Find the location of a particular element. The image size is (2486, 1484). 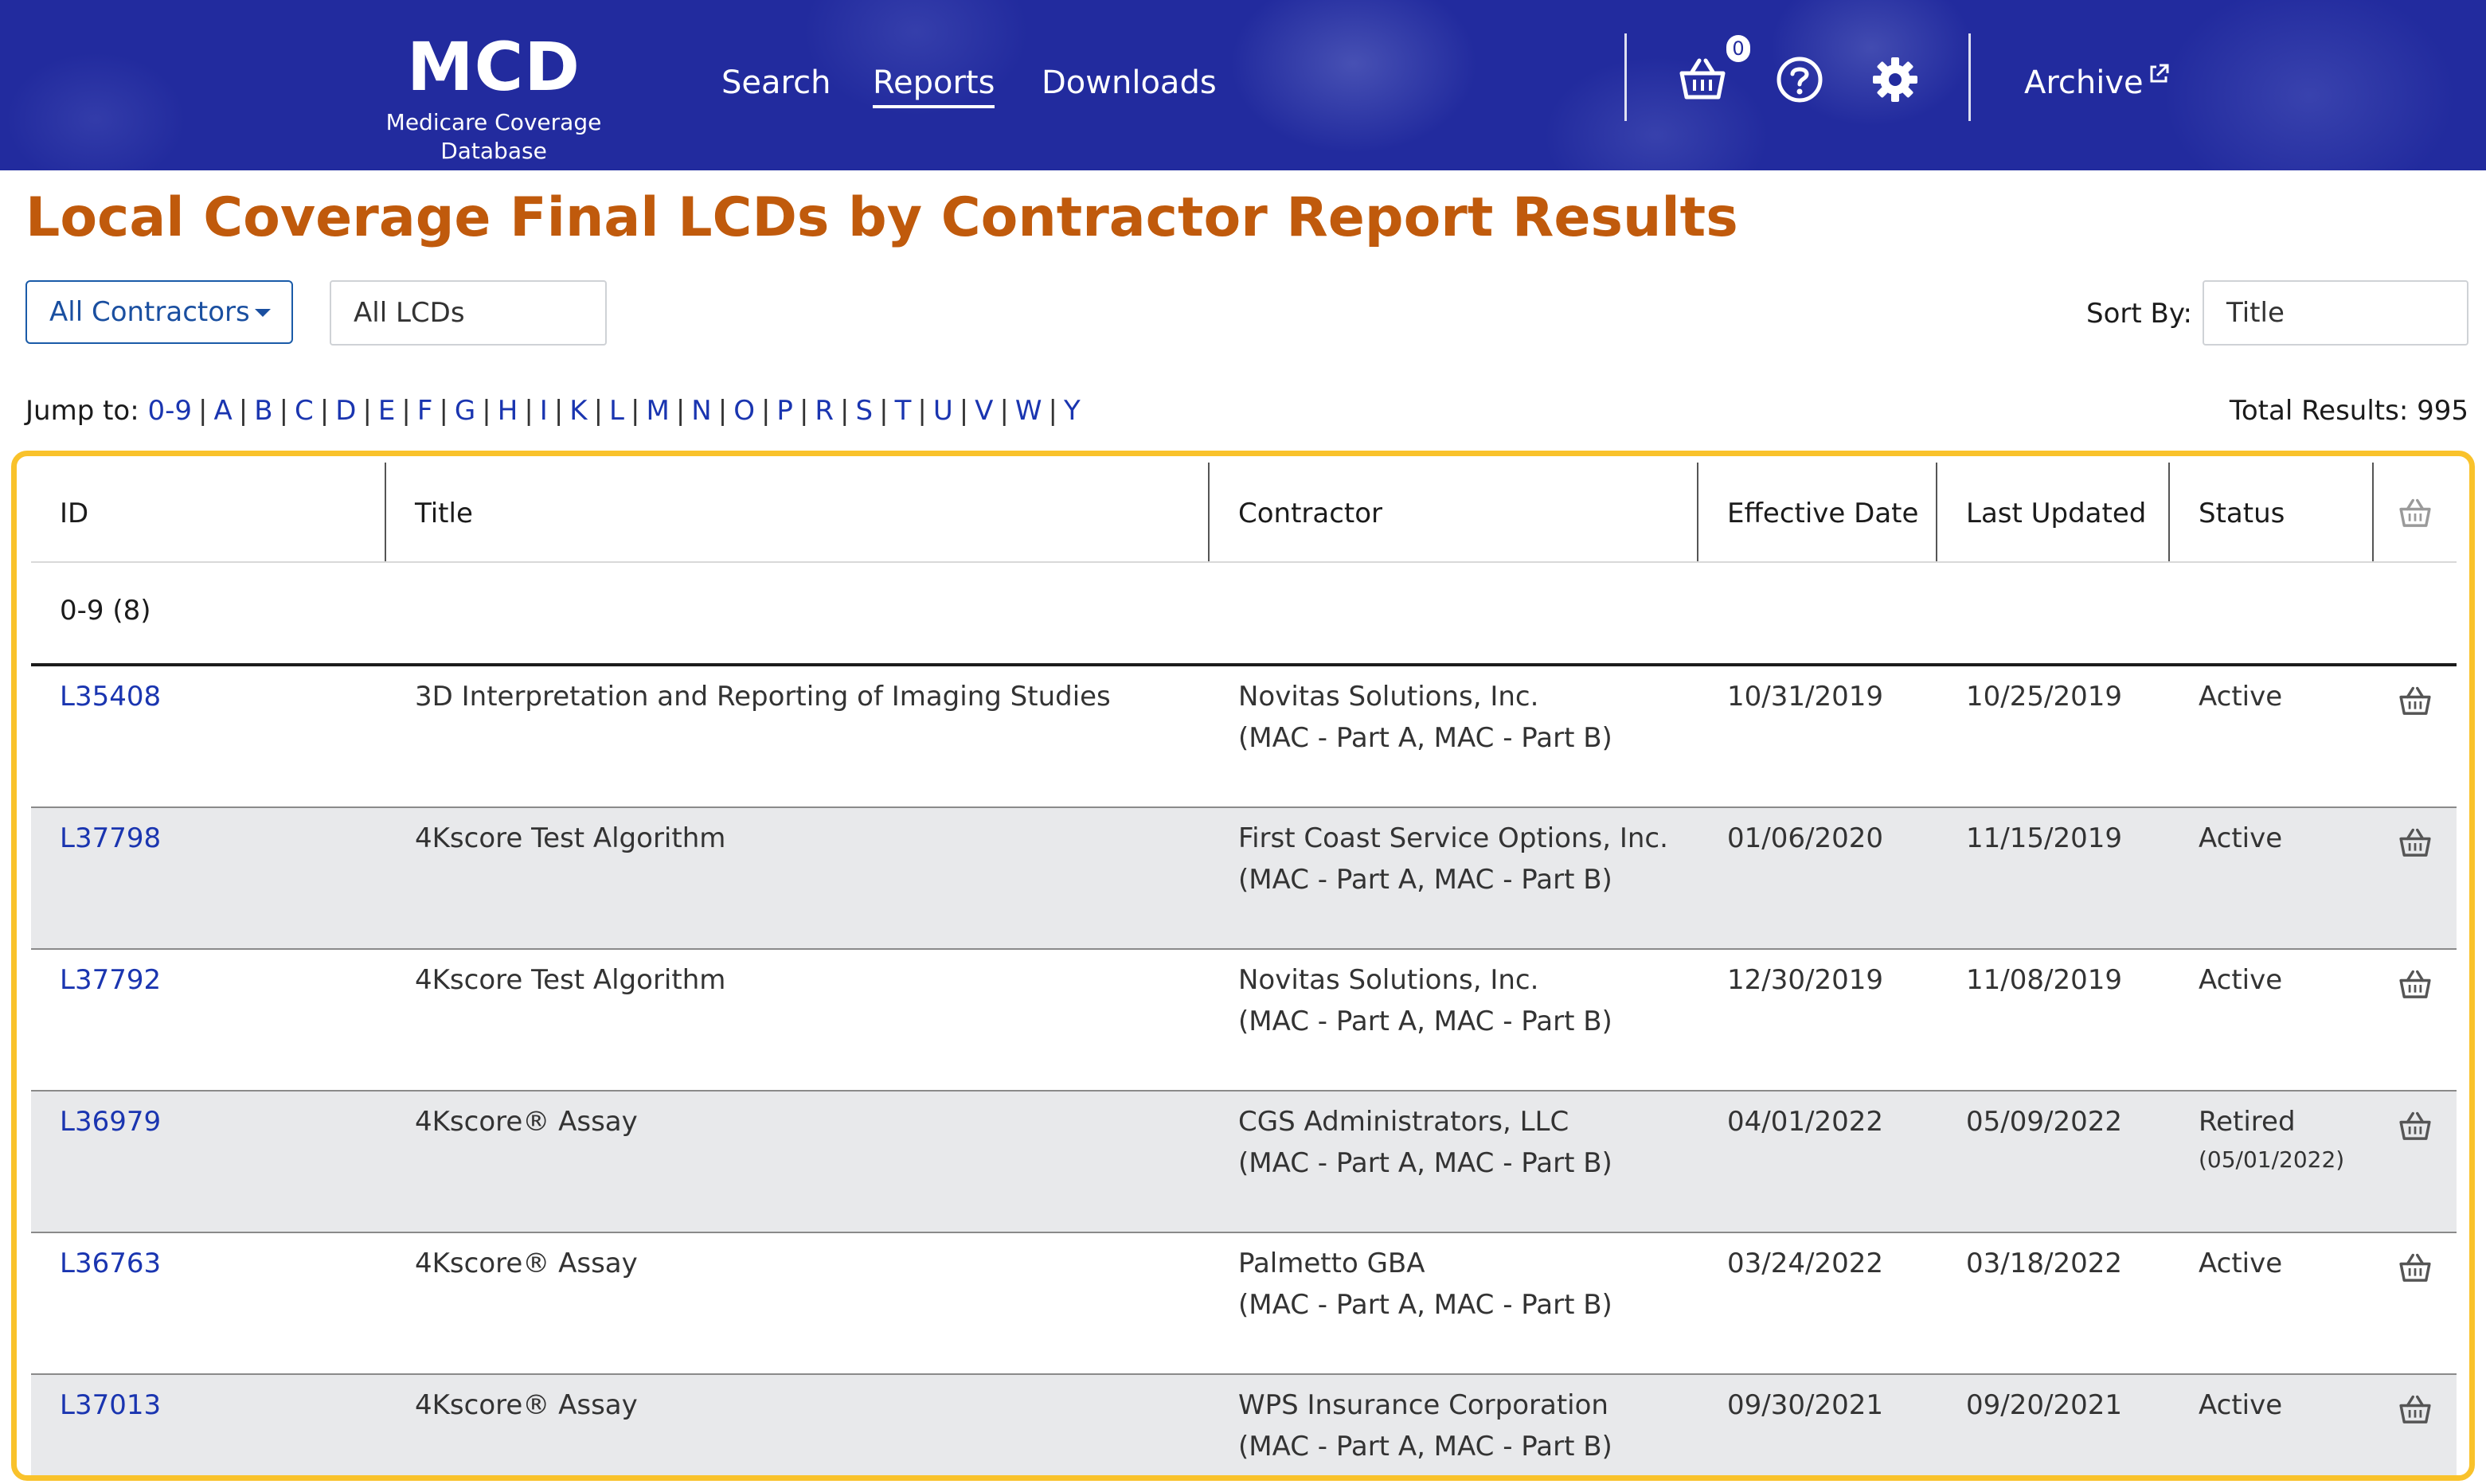

lcd-id-link: L36979 is located at coordinates (111, 1122).